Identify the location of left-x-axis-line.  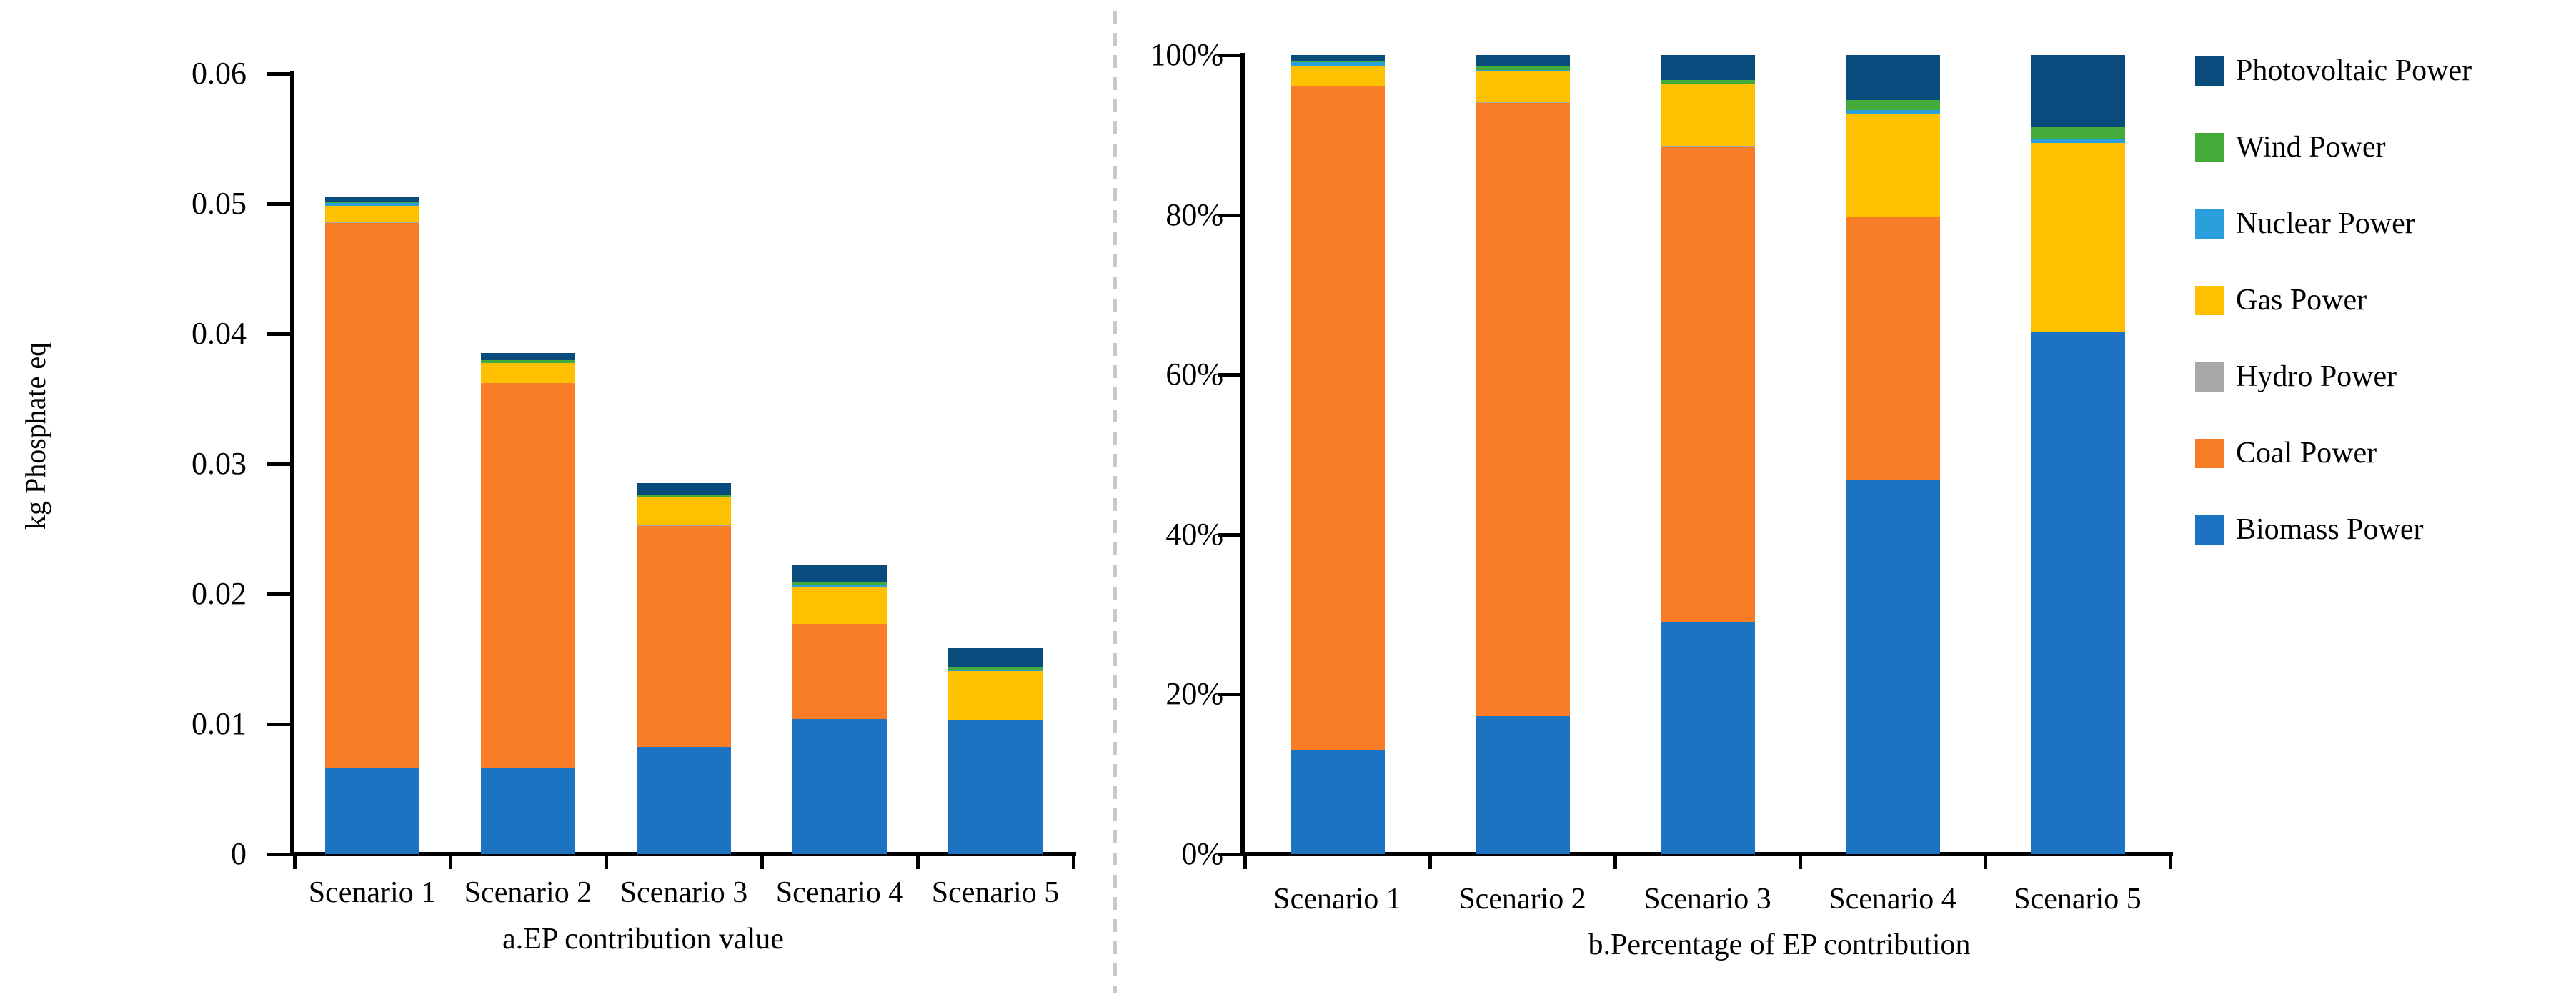
(683, 854).